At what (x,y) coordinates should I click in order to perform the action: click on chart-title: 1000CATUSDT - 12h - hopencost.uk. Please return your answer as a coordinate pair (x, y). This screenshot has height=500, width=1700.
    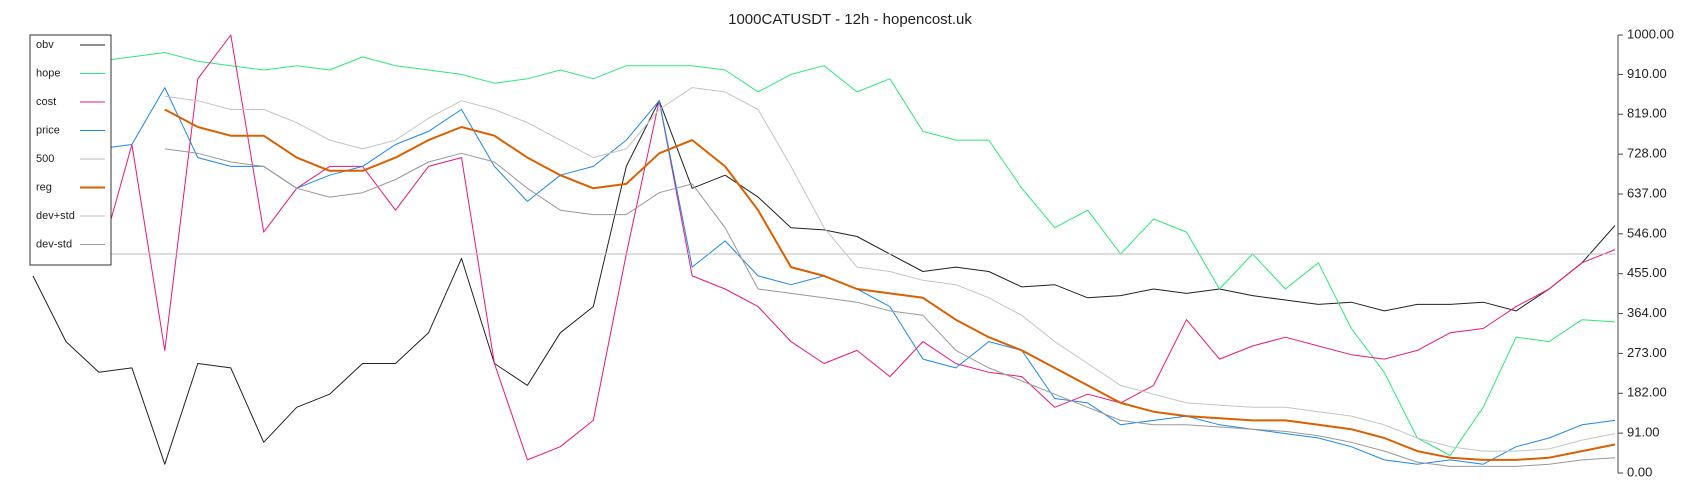
    Looking at the image, I should click on (850, 19).